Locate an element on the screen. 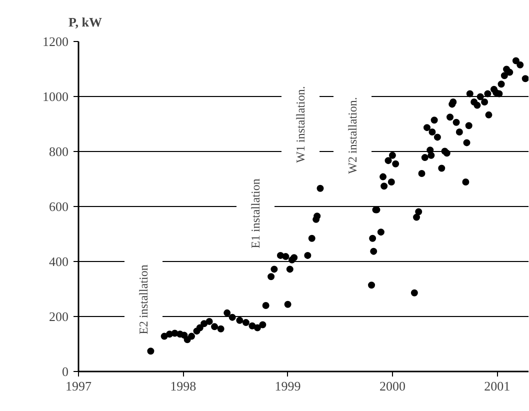 This screenshot has width=529, height=411. annotation: E1 installation is located at coordinates (255, 213).